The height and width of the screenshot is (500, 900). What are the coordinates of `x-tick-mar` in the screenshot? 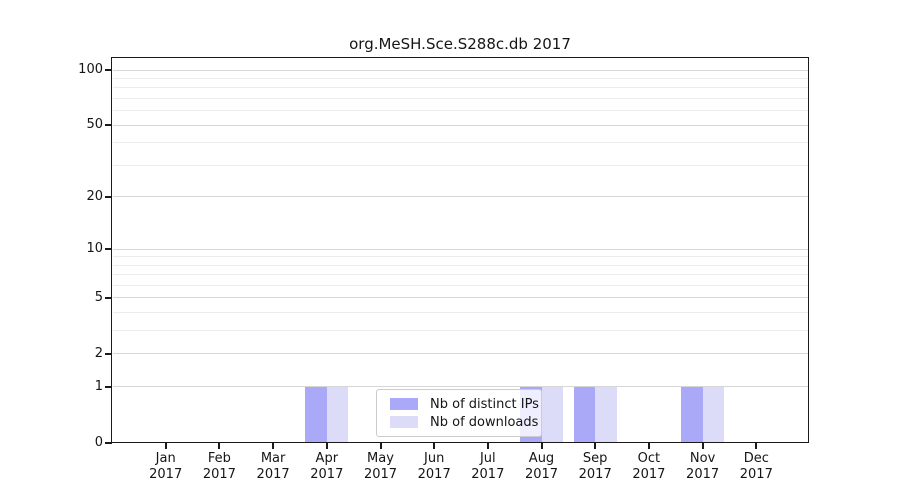 It's located at (273, 446).